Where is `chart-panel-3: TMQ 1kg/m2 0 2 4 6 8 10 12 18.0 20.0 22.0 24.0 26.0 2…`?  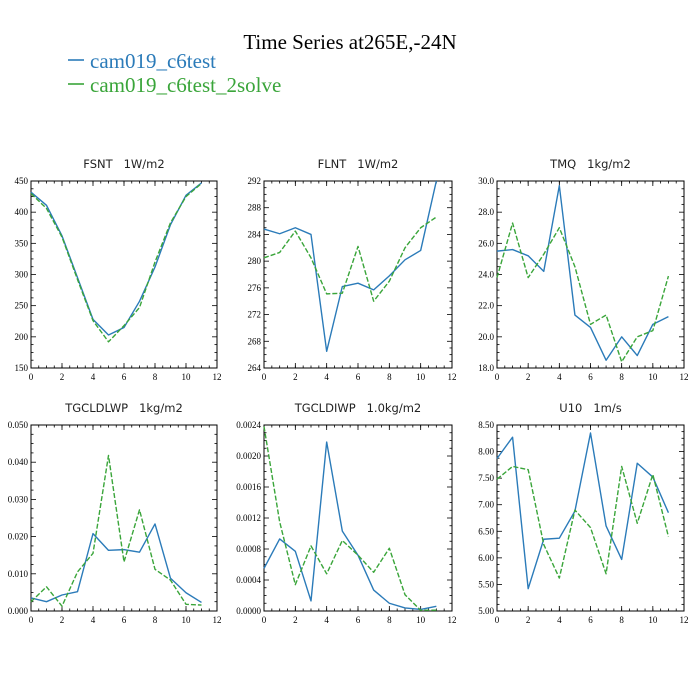
chart-panel-3: TMQ 1kg/m2 0 2 4 6 8 10 12 18.0 20.0 22.0 24.0 26.0 2… is located at coordinates (583, 269).